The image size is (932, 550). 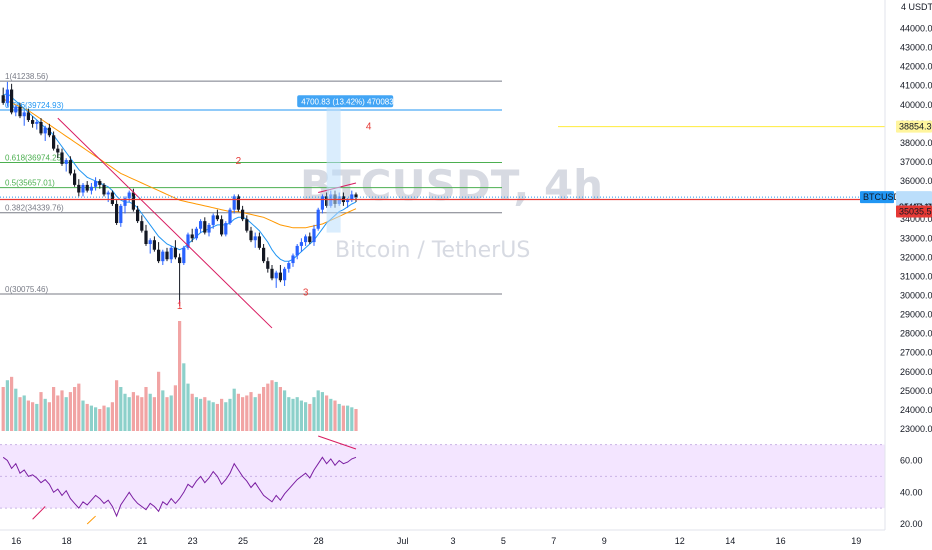 What do you see at coordinates (319, 541) in the screenshot?
I see `time-tick-label: 28` at bounding box center [319, 541].